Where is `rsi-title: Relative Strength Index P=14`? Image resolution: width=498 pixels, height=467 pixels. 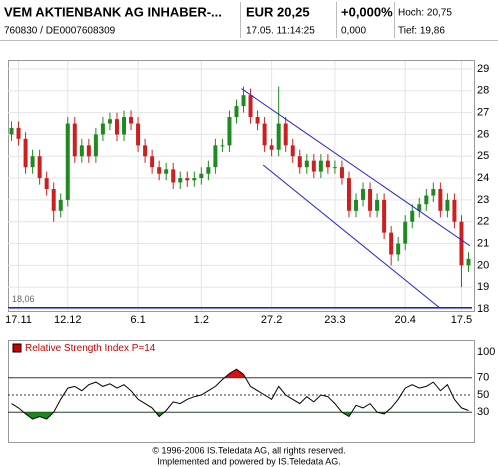 rsi-title: Relative Strength Index P=14 is located at coordinates (90, 348).